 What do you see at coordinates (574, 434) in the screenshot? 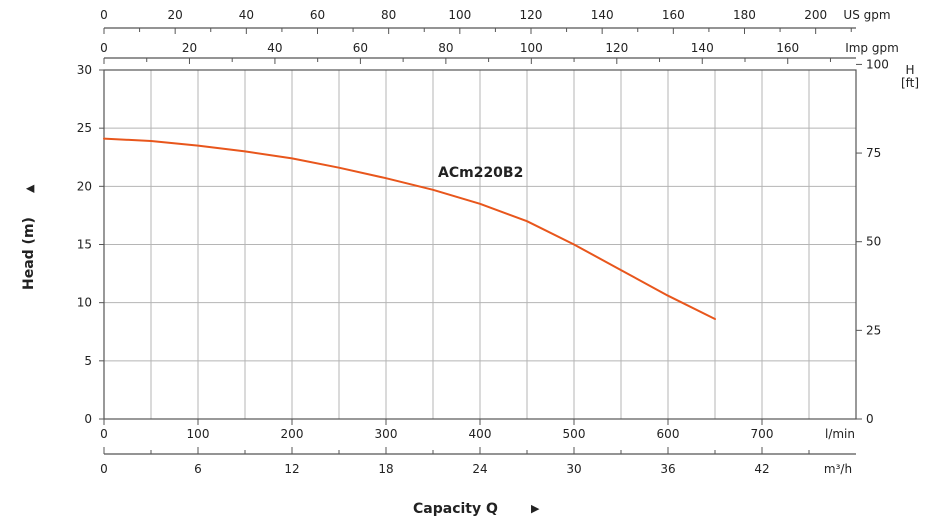
I see `x-tick-label: 500` at bounding box center [574, 434].